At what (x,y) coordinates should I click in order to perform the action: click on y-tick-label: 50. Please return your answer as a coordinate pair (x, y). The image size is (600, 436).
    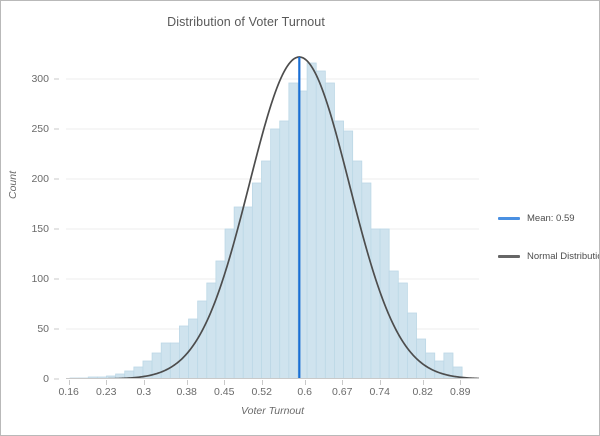
    Looking at the image, I should click on (43, 329).